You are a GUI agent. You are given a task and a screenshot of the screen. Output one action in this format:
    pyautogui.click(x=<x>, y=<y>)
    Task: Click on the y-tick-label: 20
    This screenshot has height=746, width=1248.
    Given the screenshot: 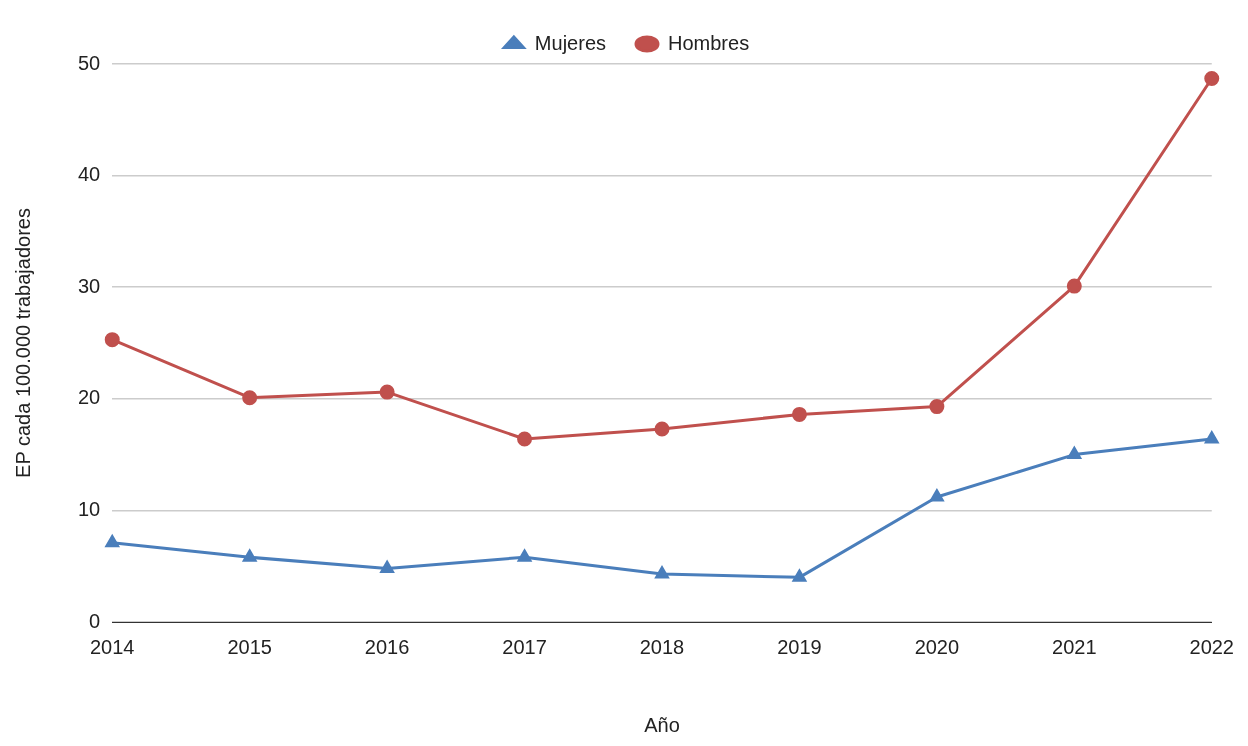 What is the action you would take?
    pyautogui.click(x=89, y=397)
    